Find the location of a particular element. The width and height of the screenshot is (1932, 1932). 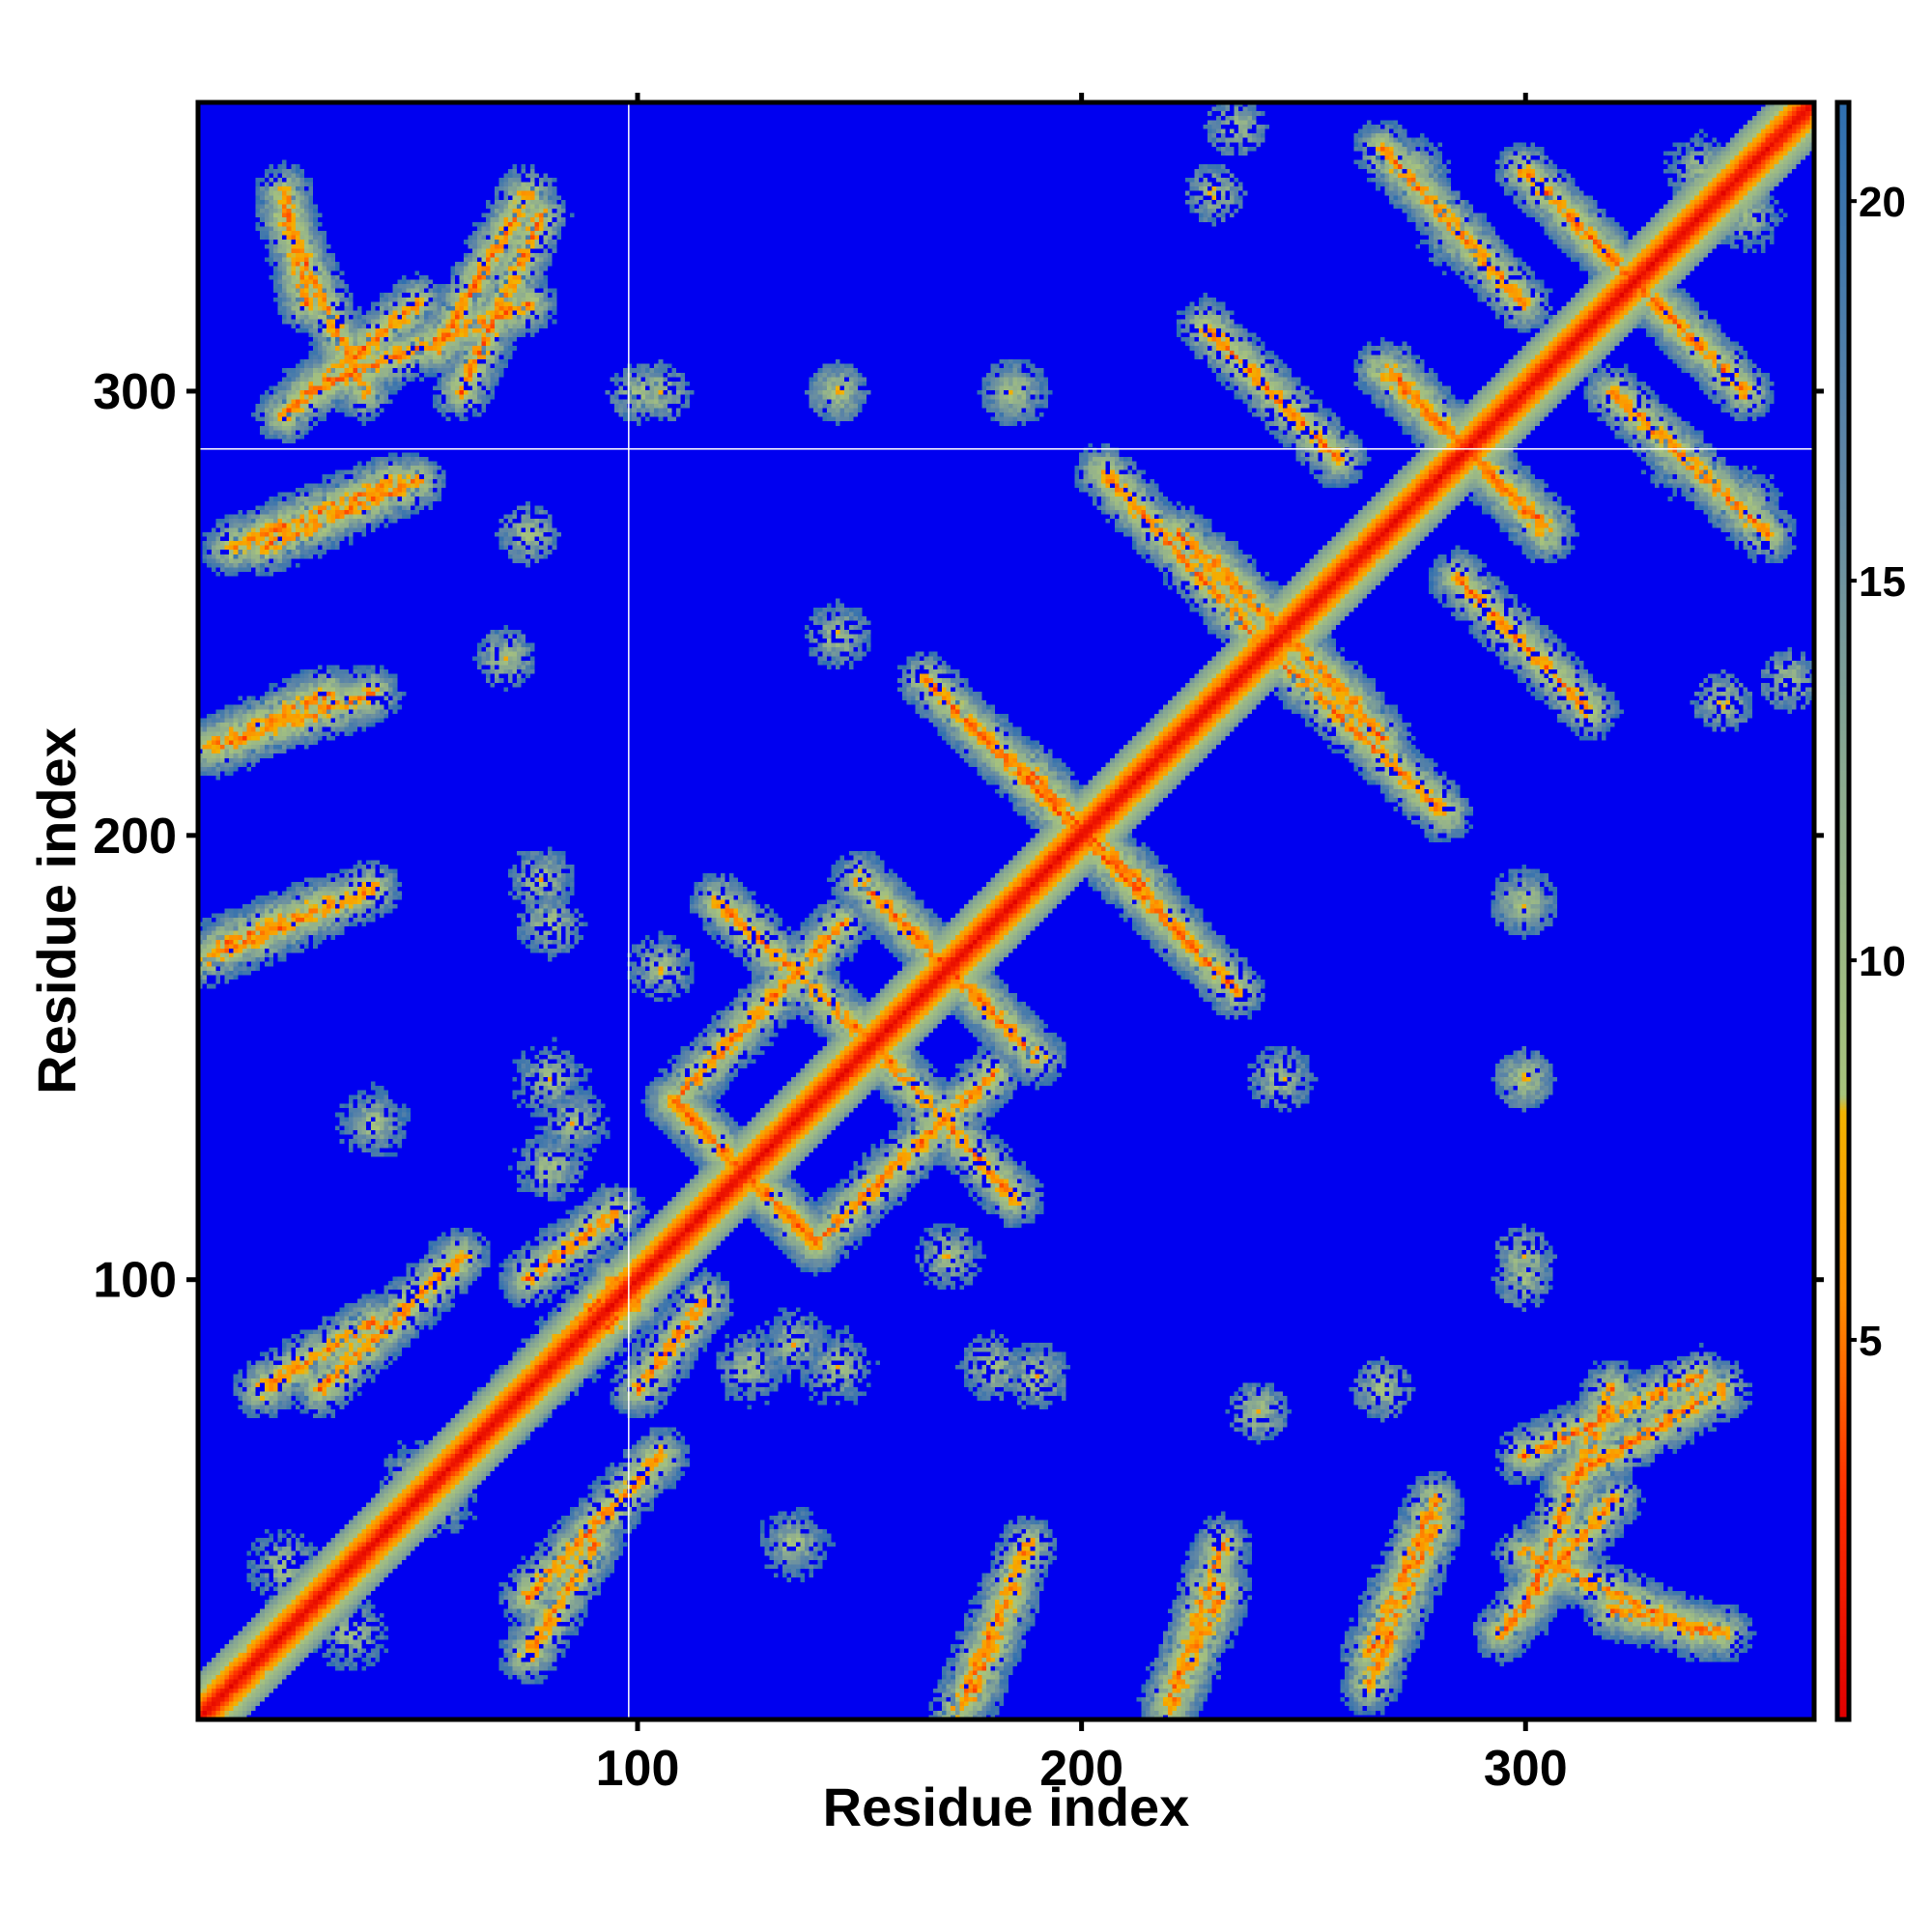

colorbar-frame is located at coordinates (1843, 910).